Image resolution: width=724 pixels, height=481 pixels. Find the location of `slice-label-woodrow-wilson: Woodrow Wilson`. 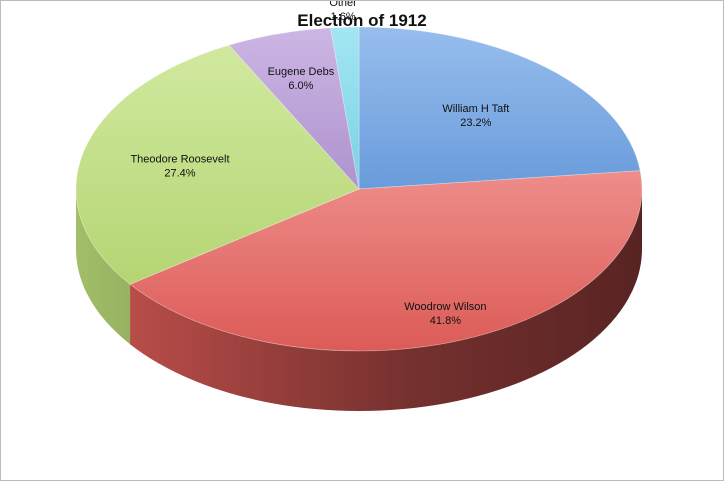

slice-label-woodrow-wilson: Woodrow Wilson is located at coordinates (445, 307).